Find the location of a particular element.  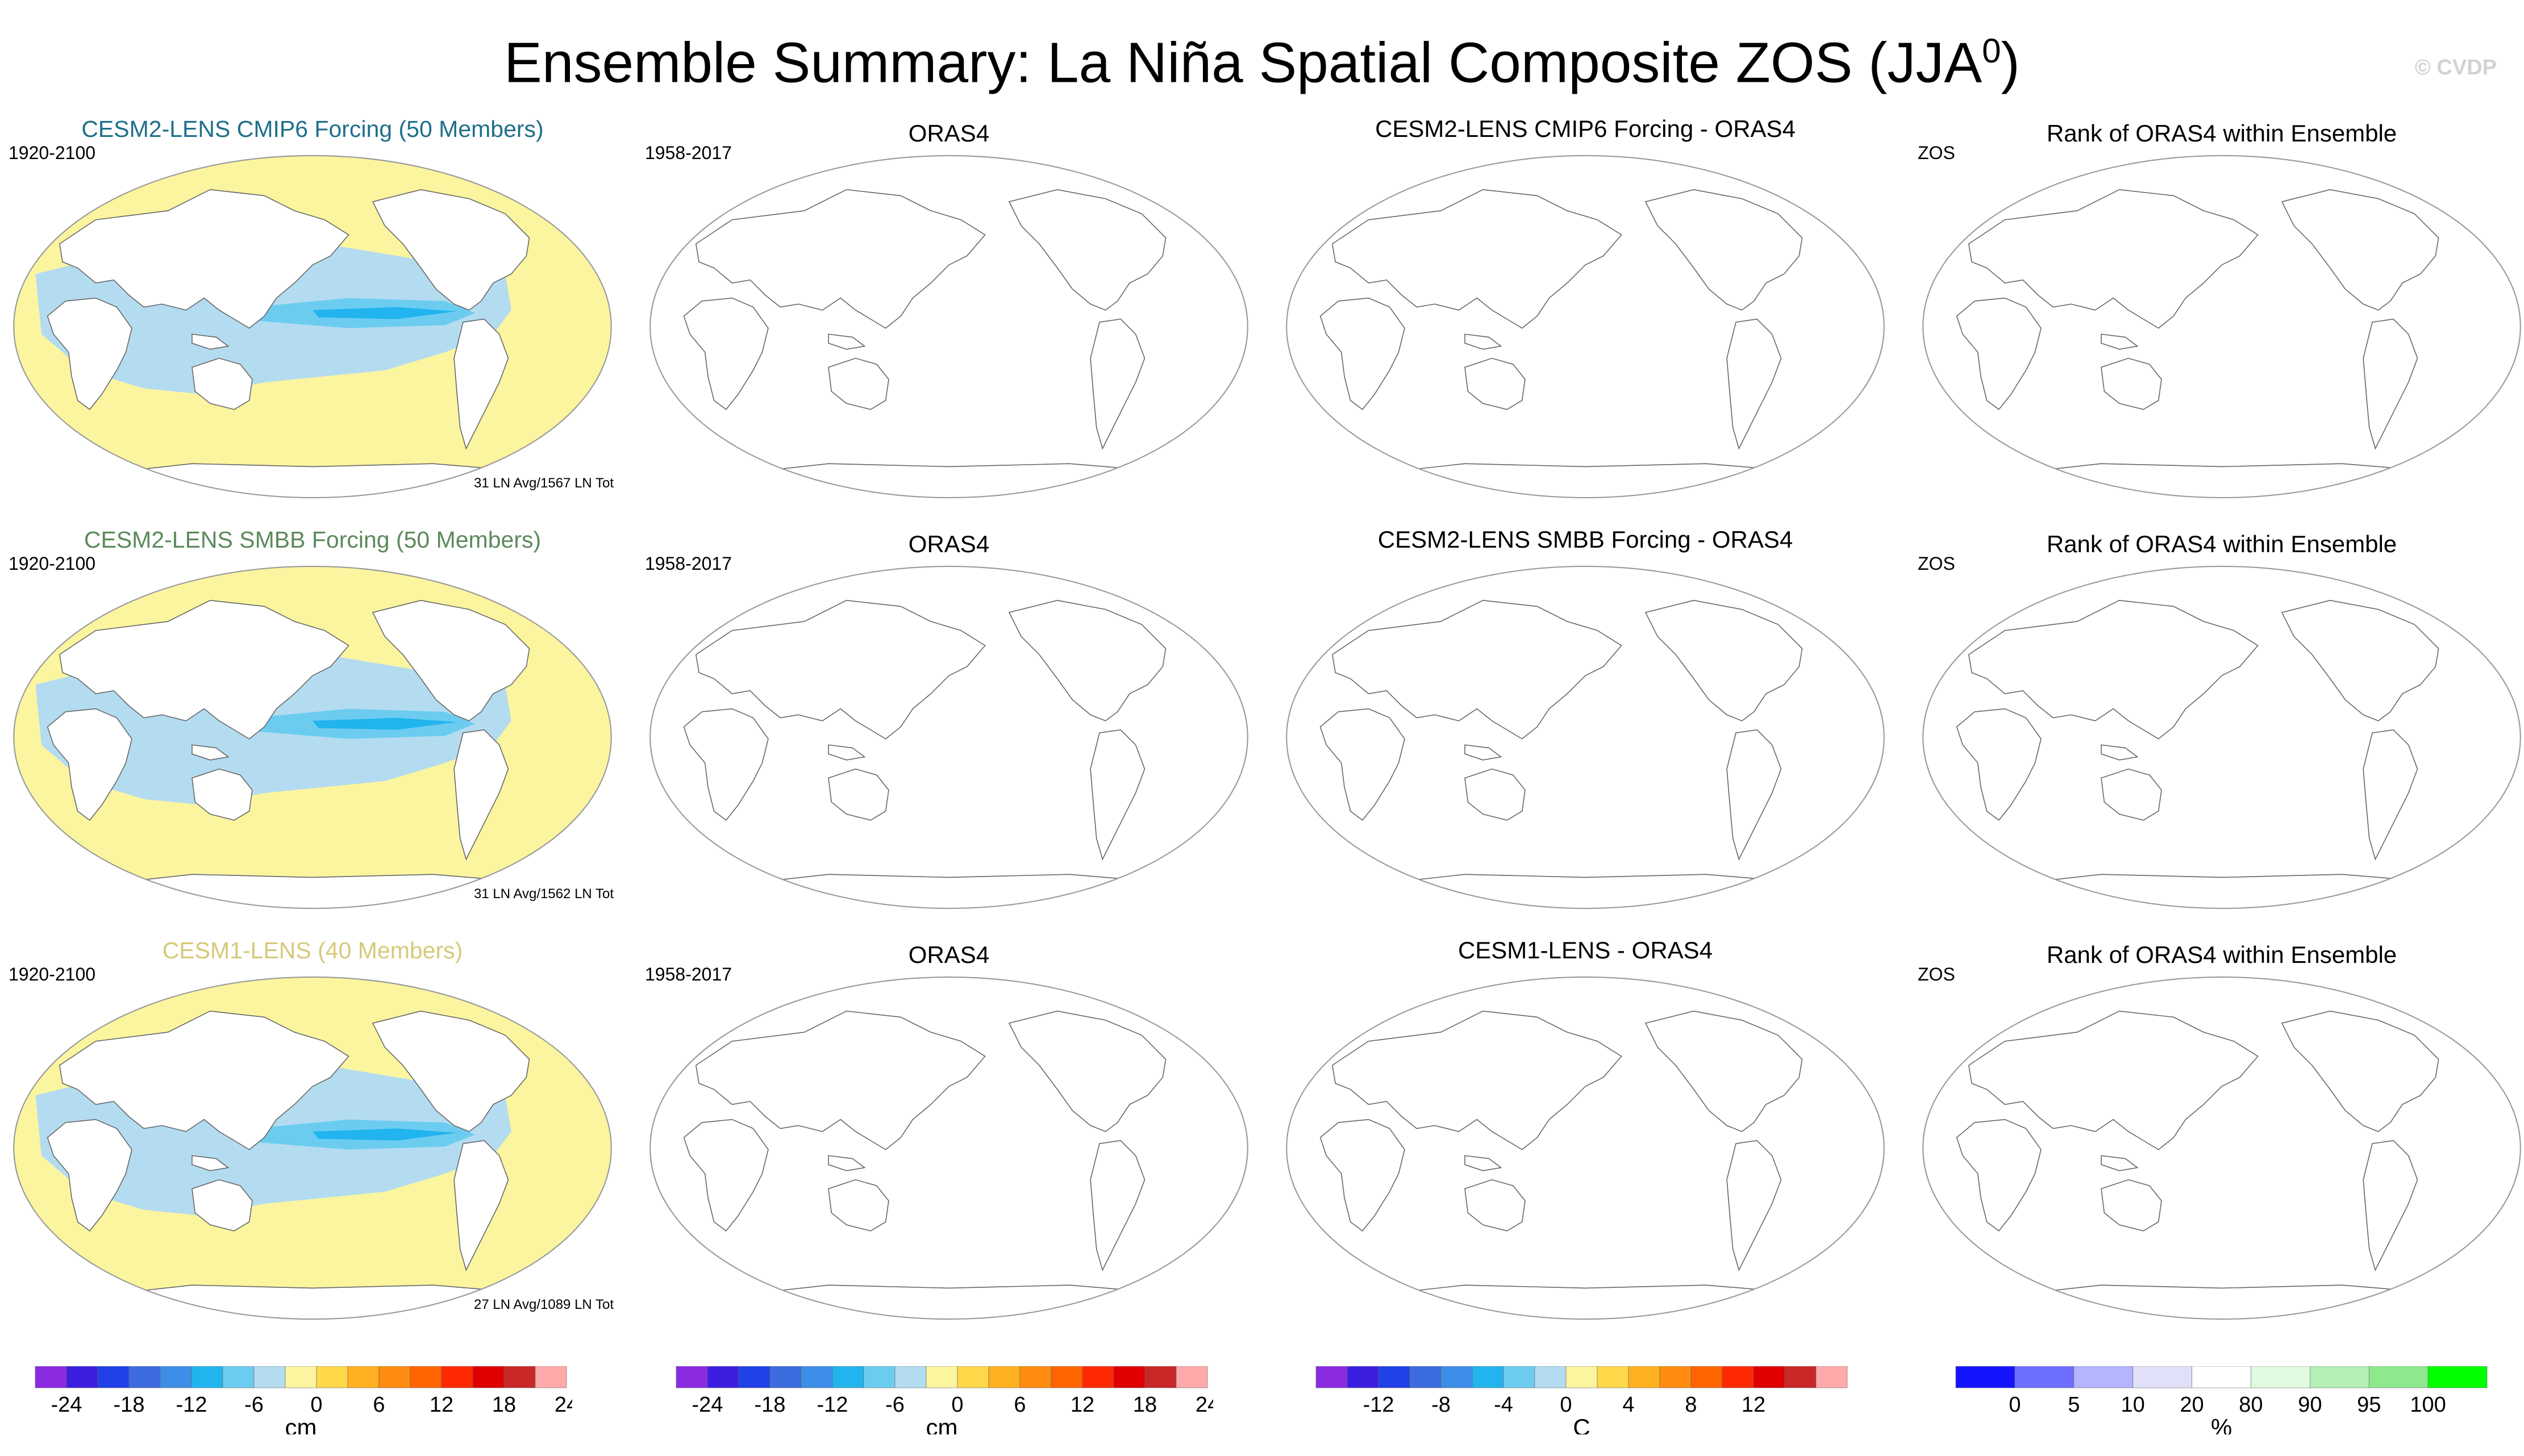

colorbar-unit: % is located at coordinates (2221, 1424).